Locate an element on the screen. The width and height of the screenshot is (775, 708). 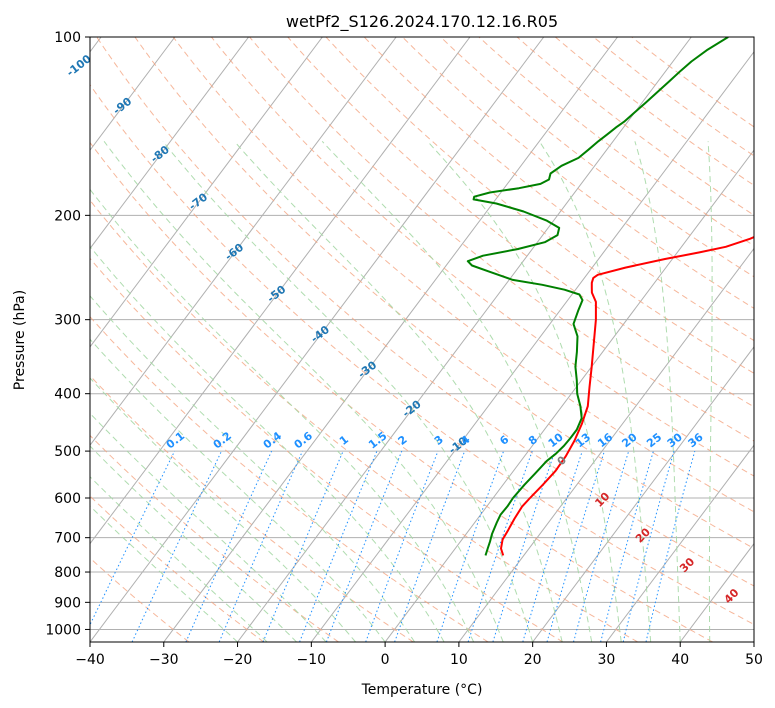
isotherm-label: -30 is located at coordinates (368, 369).